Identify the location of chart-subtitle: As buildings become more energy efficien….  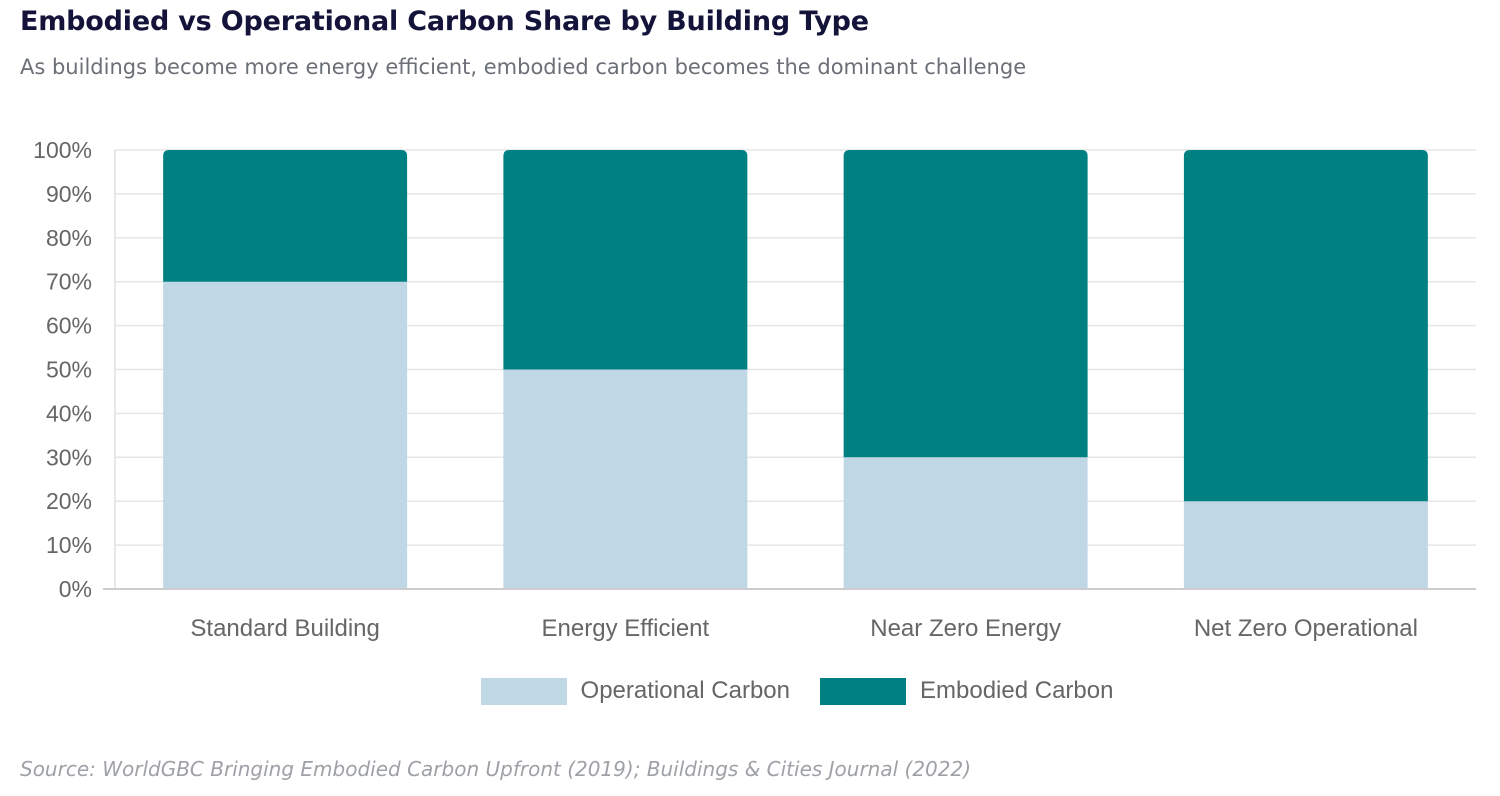
(523, 67).